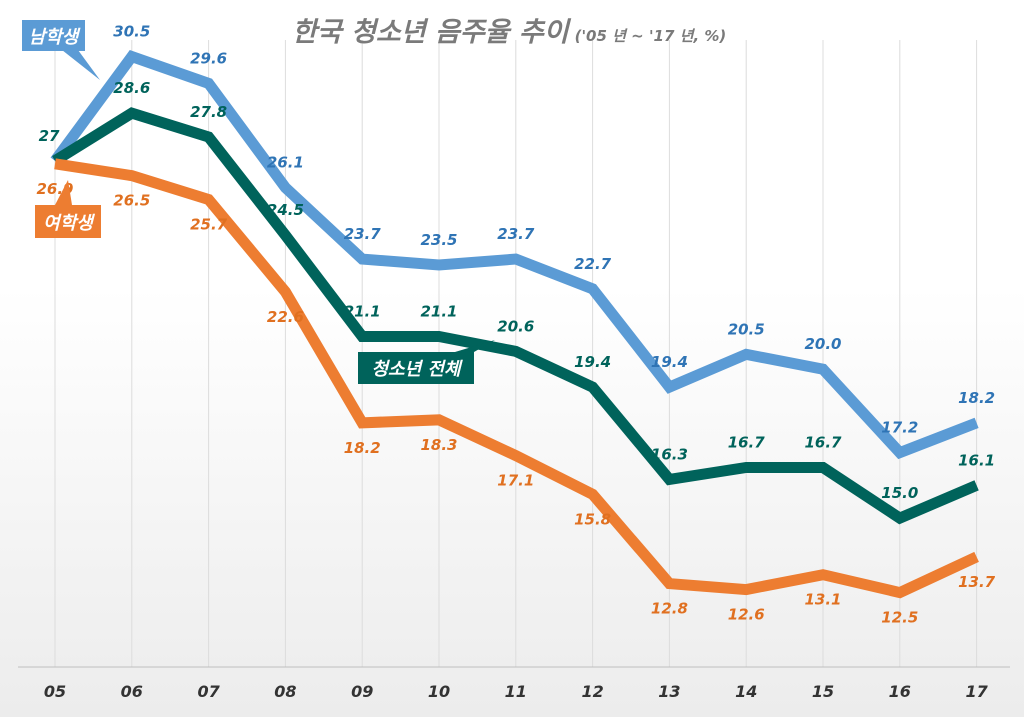  I want to click on x-tick-label: 14, so click(746, 691).